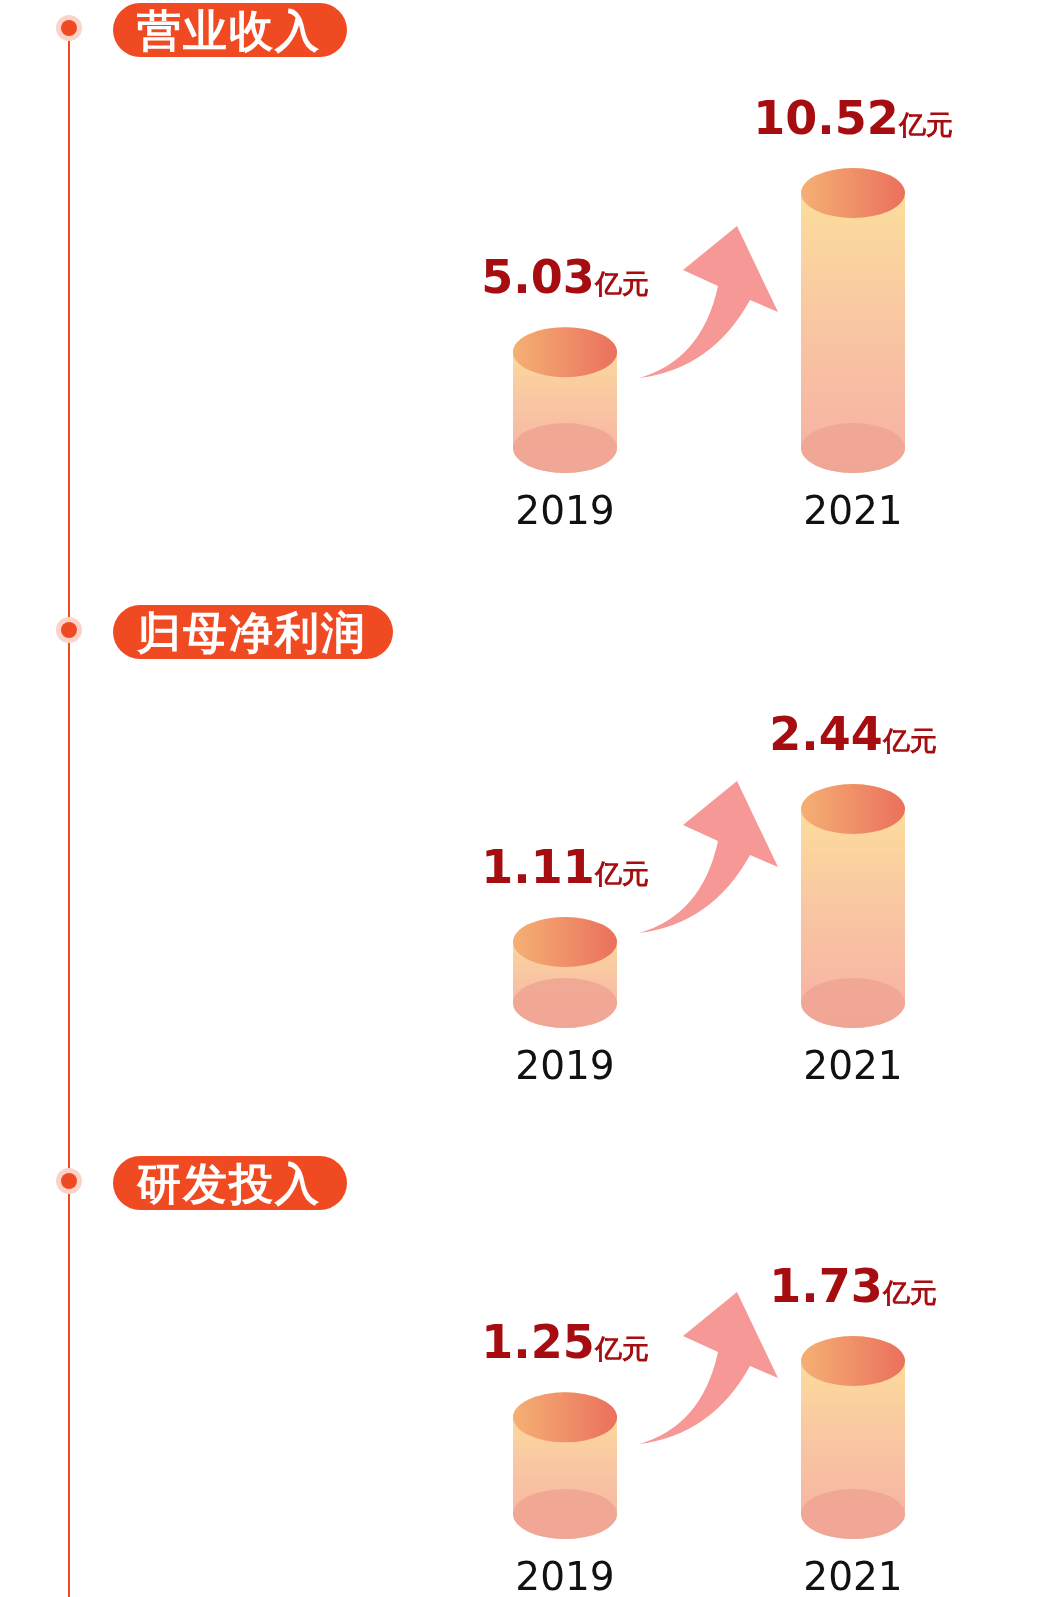 This screenshot has width=1059, height=1597. I want to click on data-label: 1.25亿元, so click(565, 1342).